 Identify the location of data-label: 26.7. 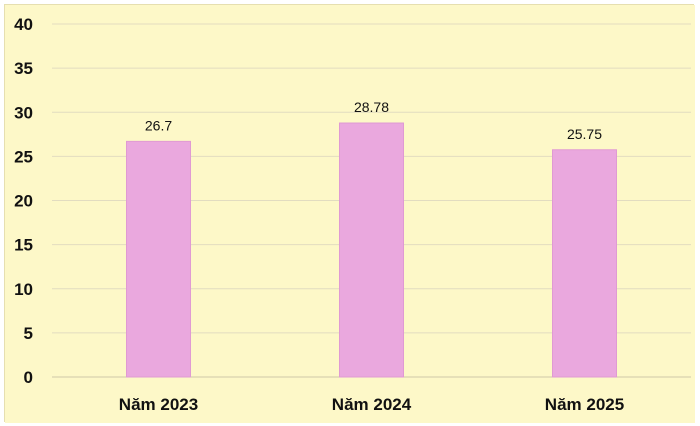
(158, 125).